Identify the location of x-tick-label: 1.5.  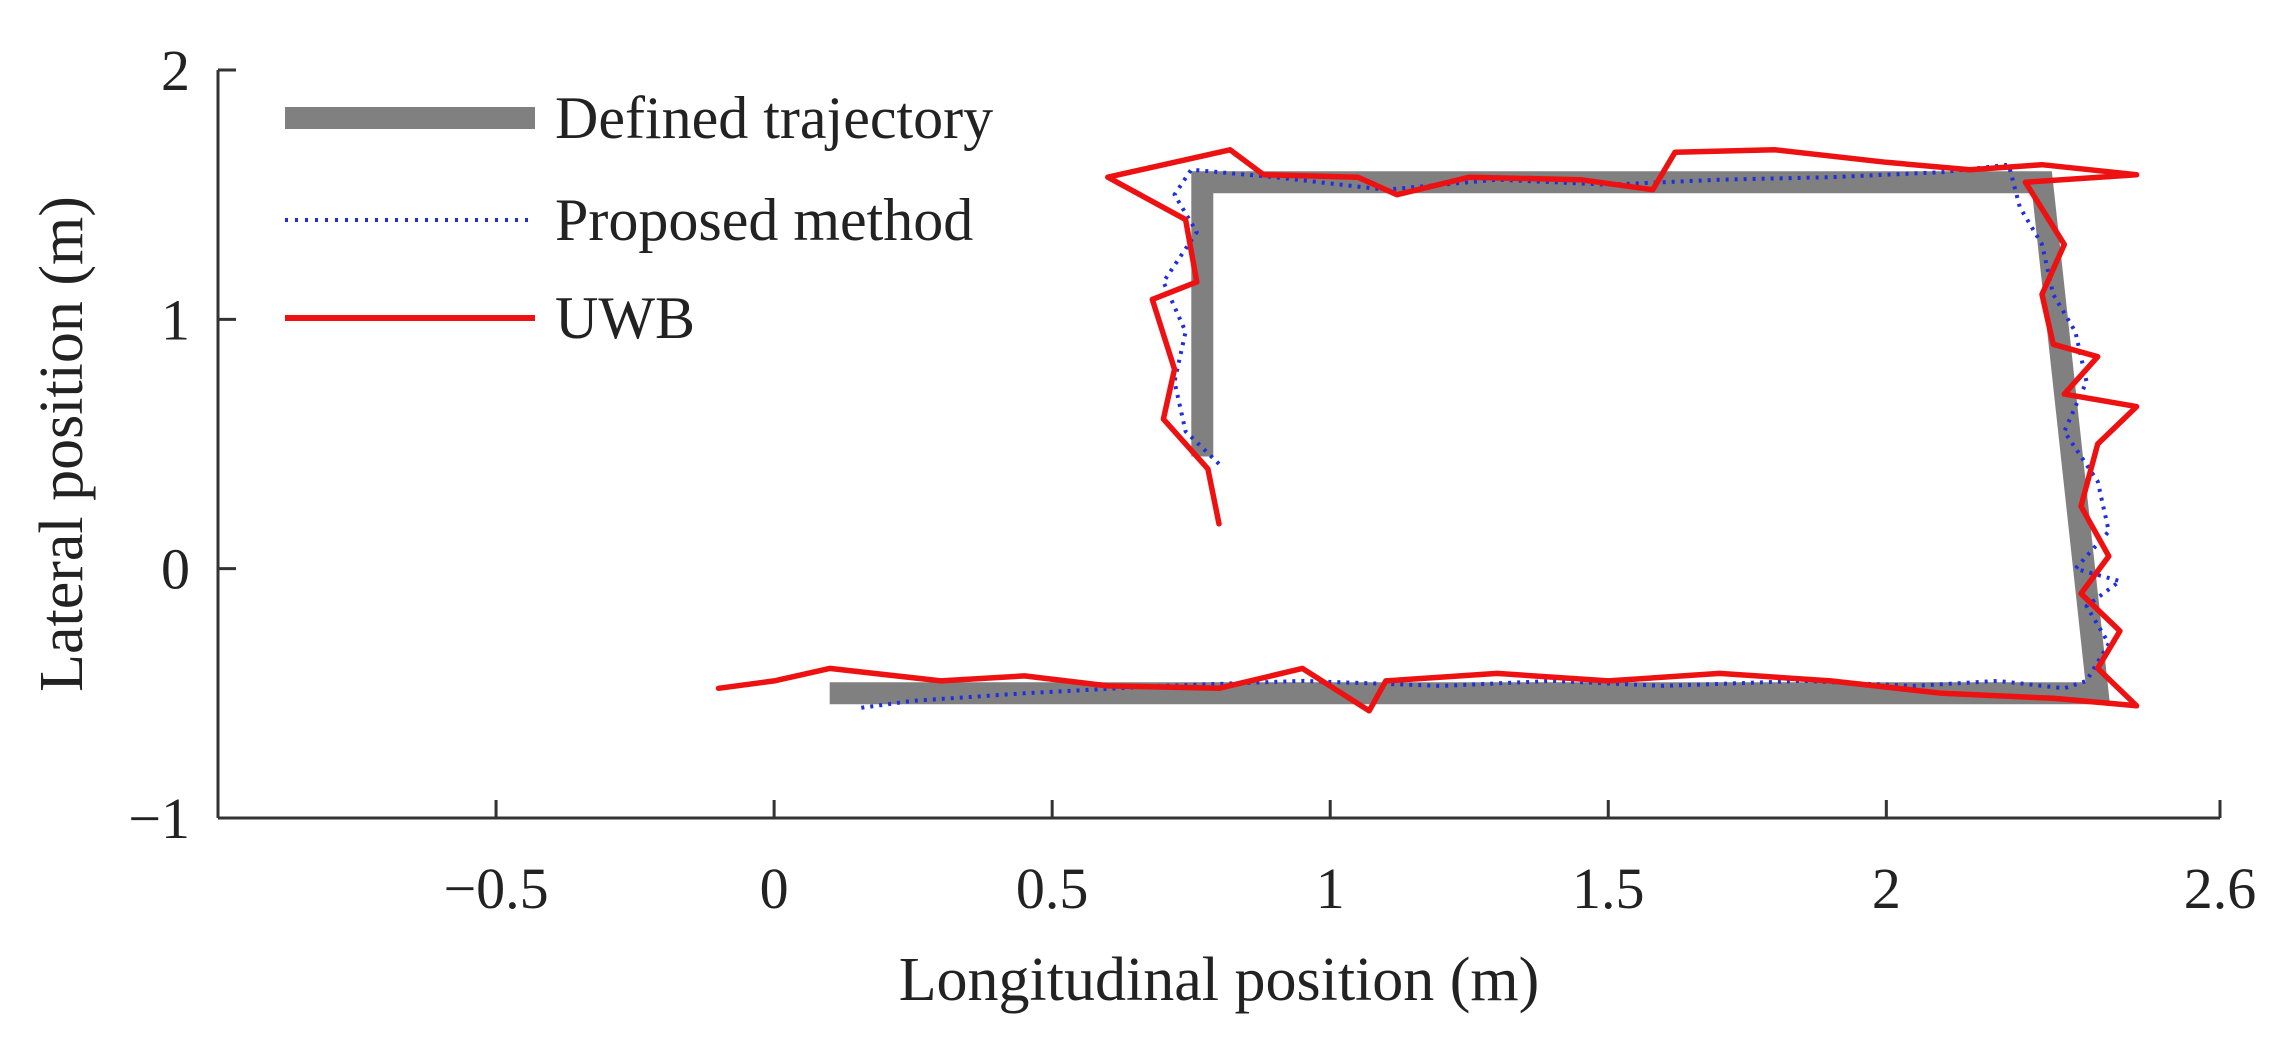
(1608, 888).